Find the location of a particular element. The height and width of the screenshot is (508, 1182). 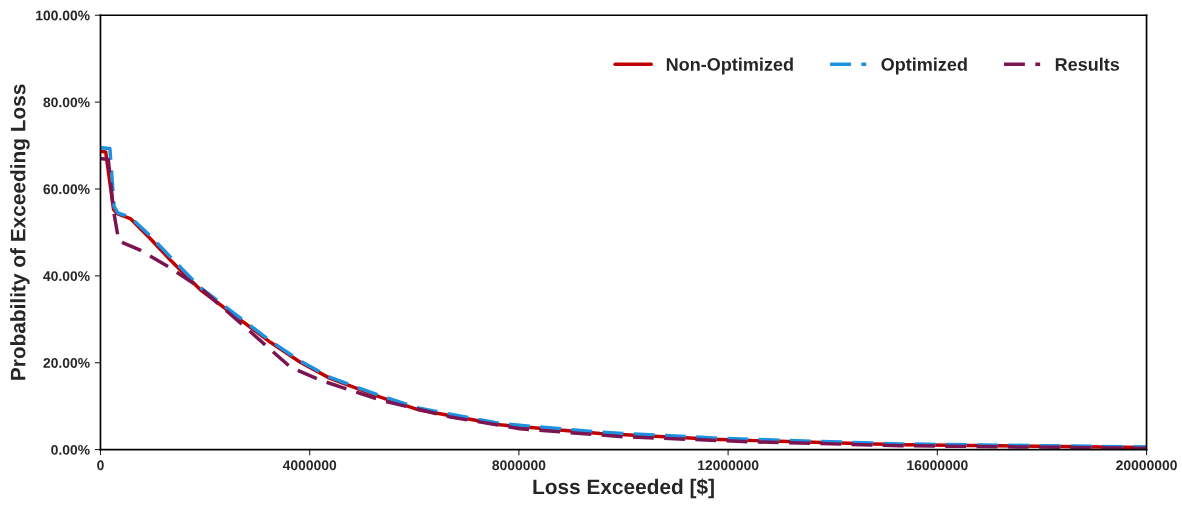

x-tick-label: 20000000 is located at coordinates (1146, 465).